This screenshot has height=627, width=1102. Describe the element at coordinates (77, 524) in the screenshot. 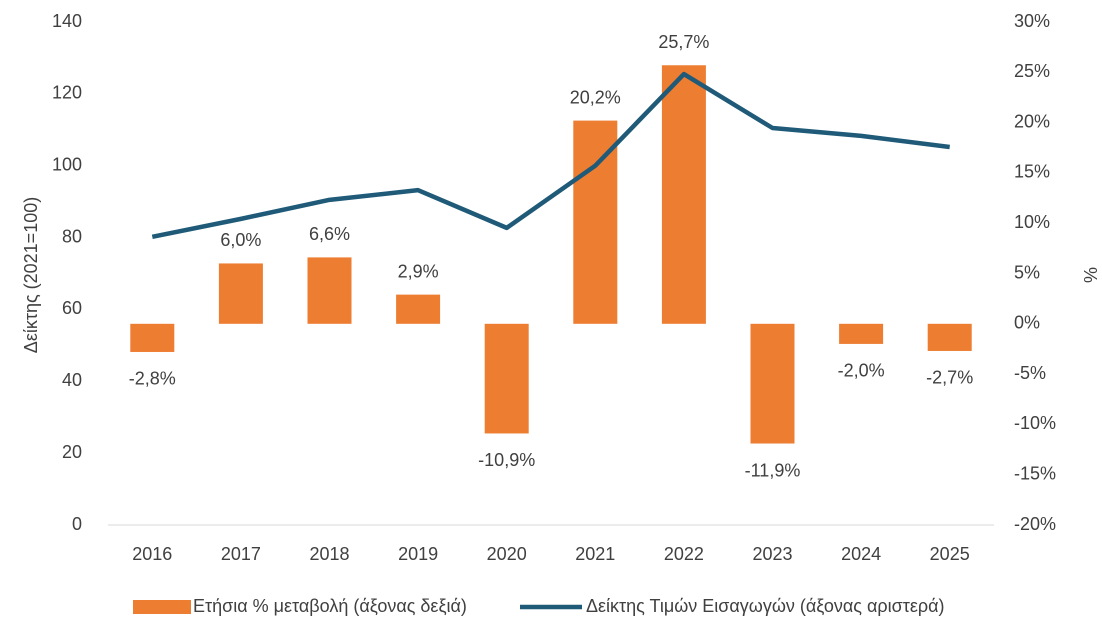

I see `y-tick-label: 0` at that location.